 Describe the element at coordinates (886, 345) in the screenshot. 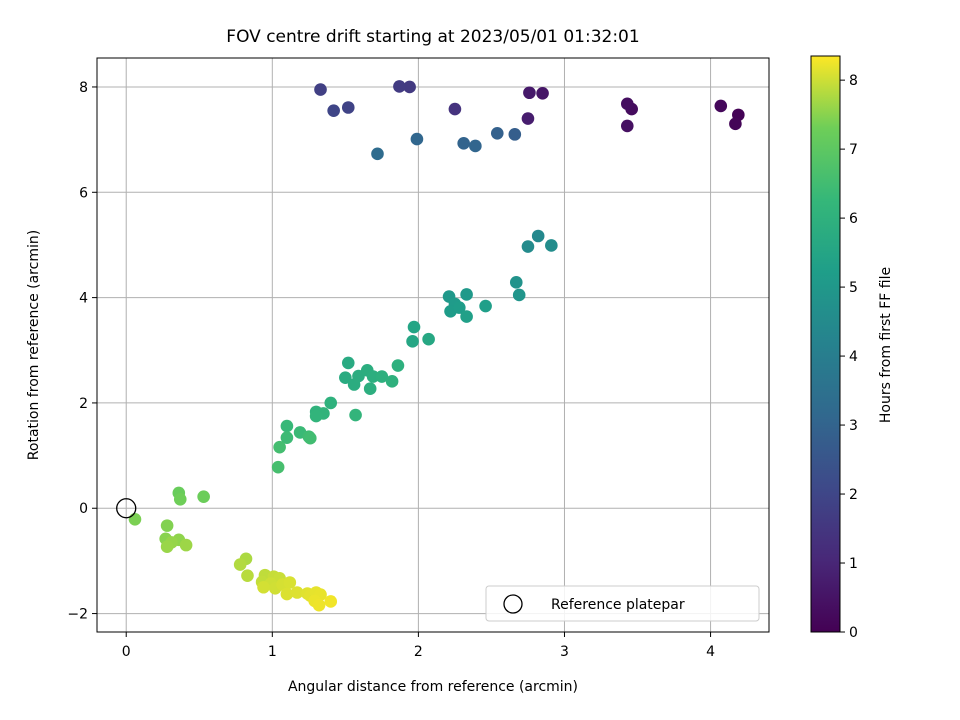

I see `colorbar-label: Hours from first FF file` at that location.